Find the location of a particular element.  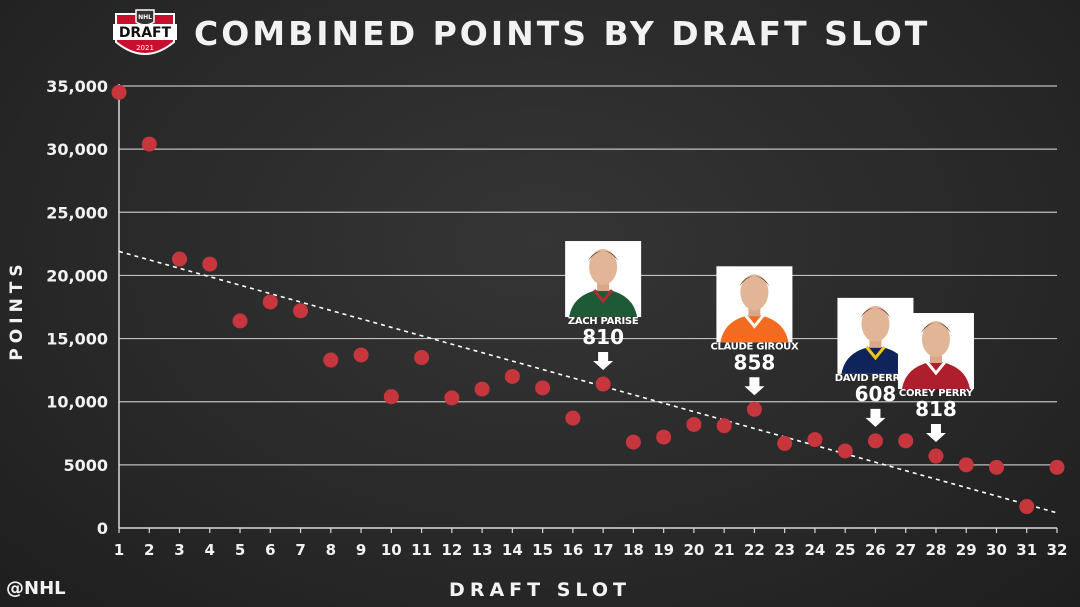

x-tick-label: 9 is located at coordinates (361, 550).